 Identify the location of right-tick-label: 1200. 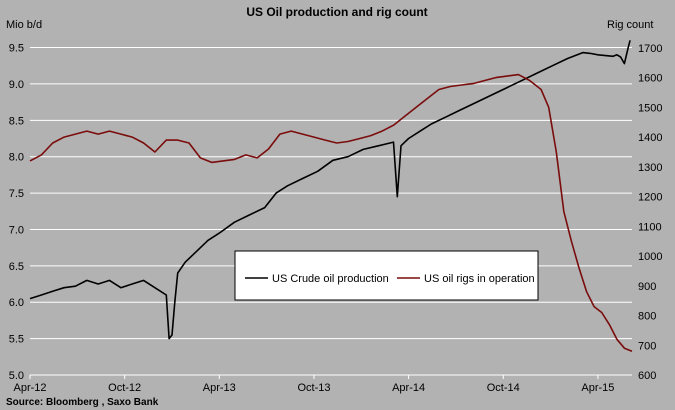
(650, 198).